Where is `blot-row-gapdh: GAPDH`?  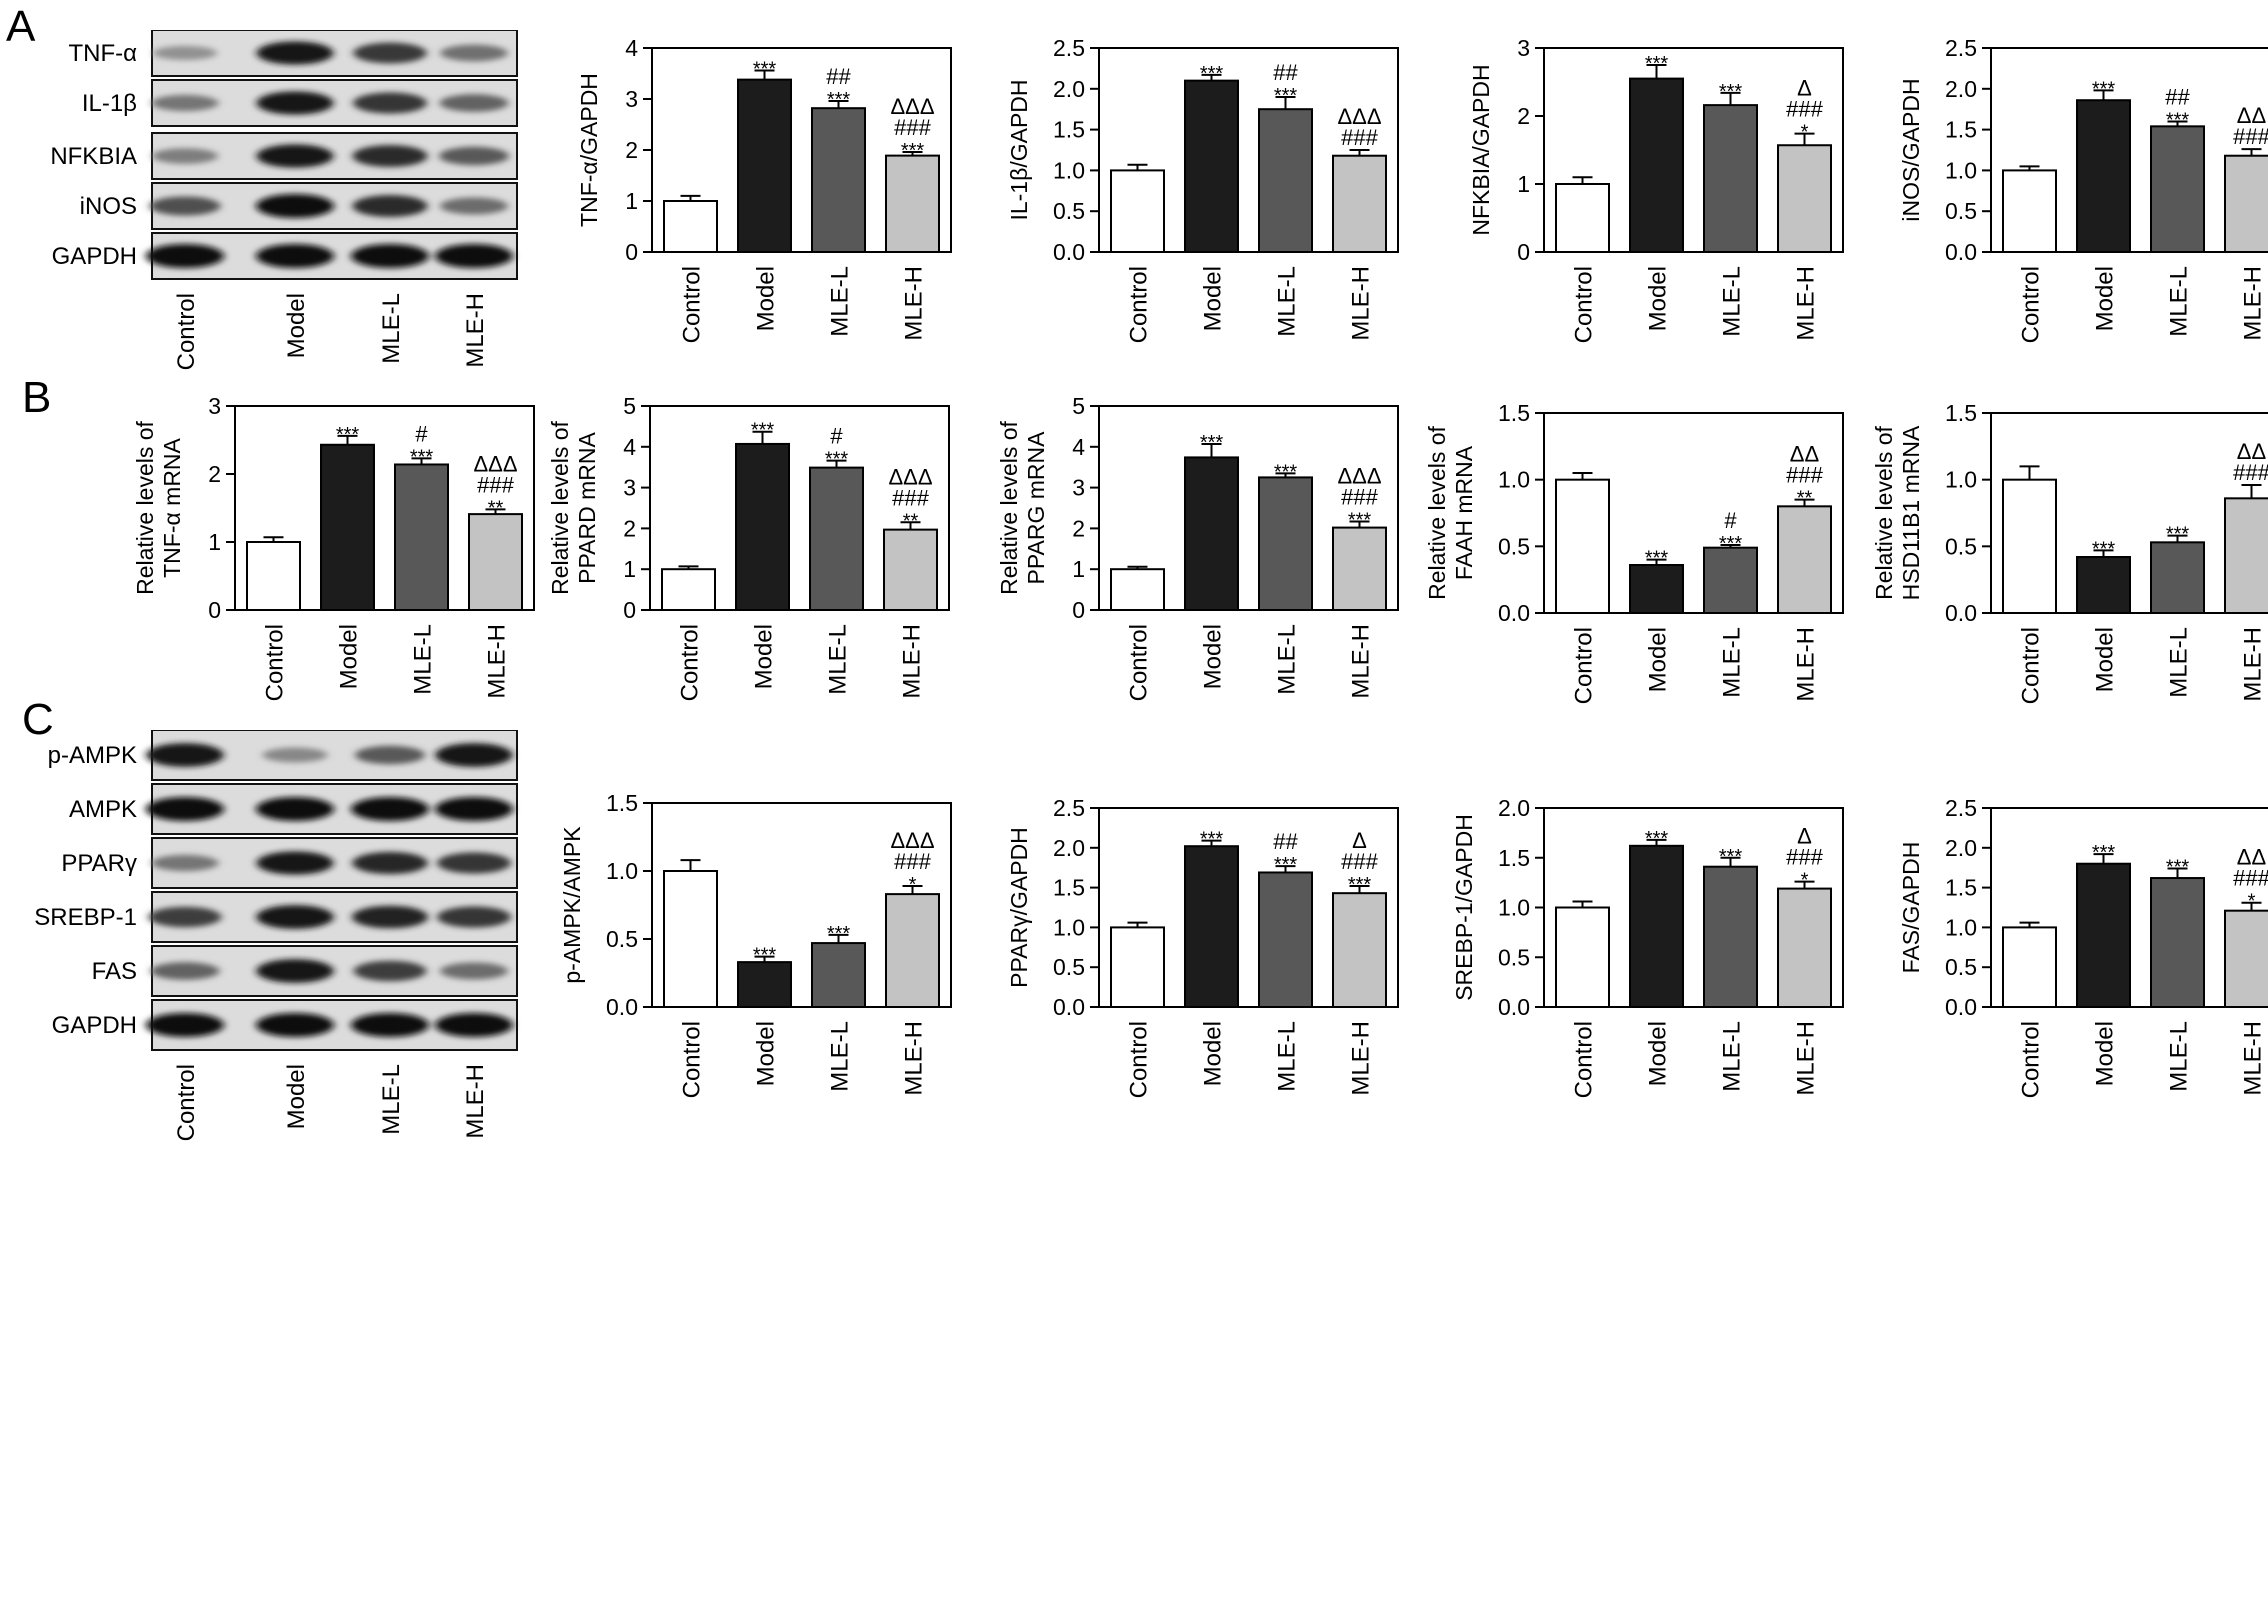 blot-row-gapdh: GAPDH is located at coordinates (285, 256).